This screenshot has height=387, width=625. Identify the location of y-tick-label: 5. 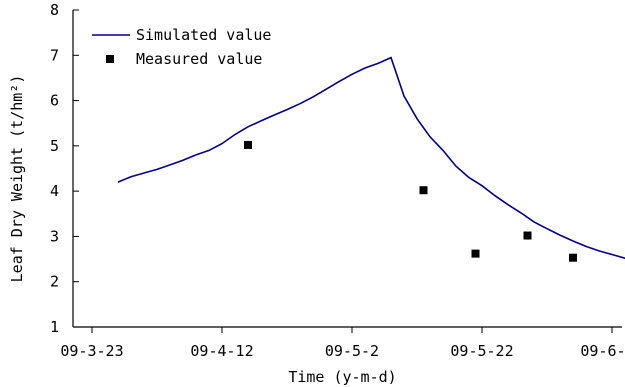
(54, 146).